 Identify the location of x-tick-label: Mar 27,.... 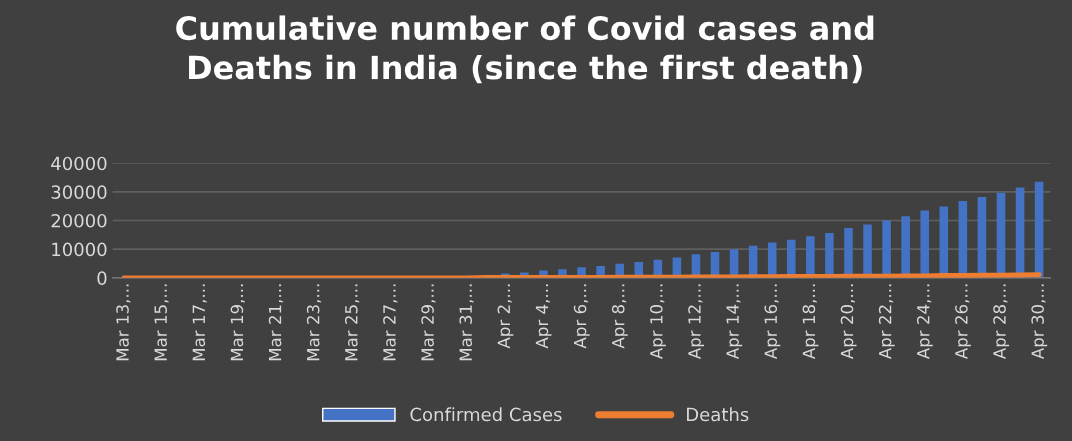
(390, 322).